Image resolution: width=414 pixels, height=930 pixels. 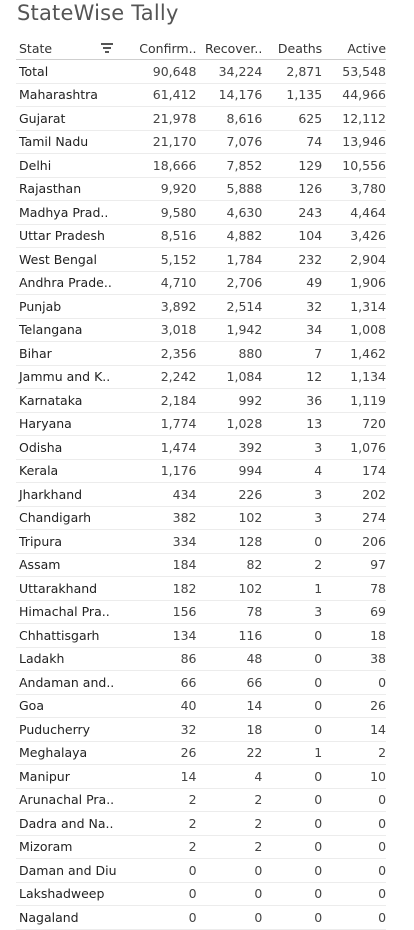 I want to click on table-row: Uttar Pradesh 8,516 4,882 104 3,426, so click(x=201, y=236).